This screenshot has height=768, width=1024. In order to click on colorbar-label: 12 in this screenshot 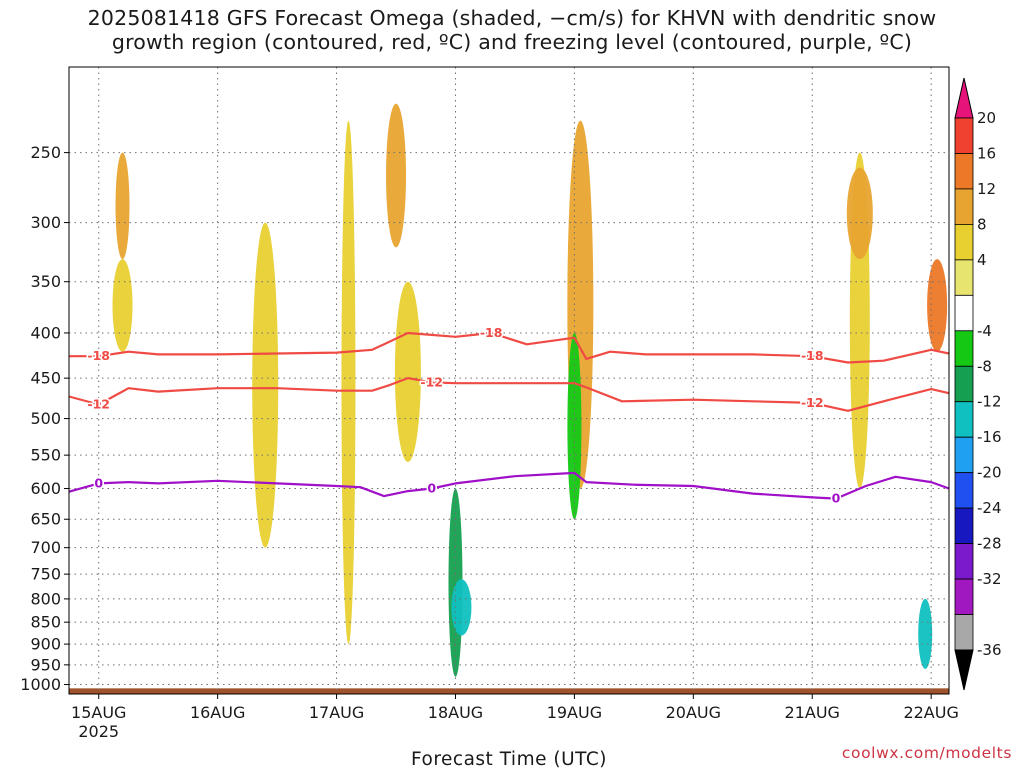, I will do `click(986, 189)`.